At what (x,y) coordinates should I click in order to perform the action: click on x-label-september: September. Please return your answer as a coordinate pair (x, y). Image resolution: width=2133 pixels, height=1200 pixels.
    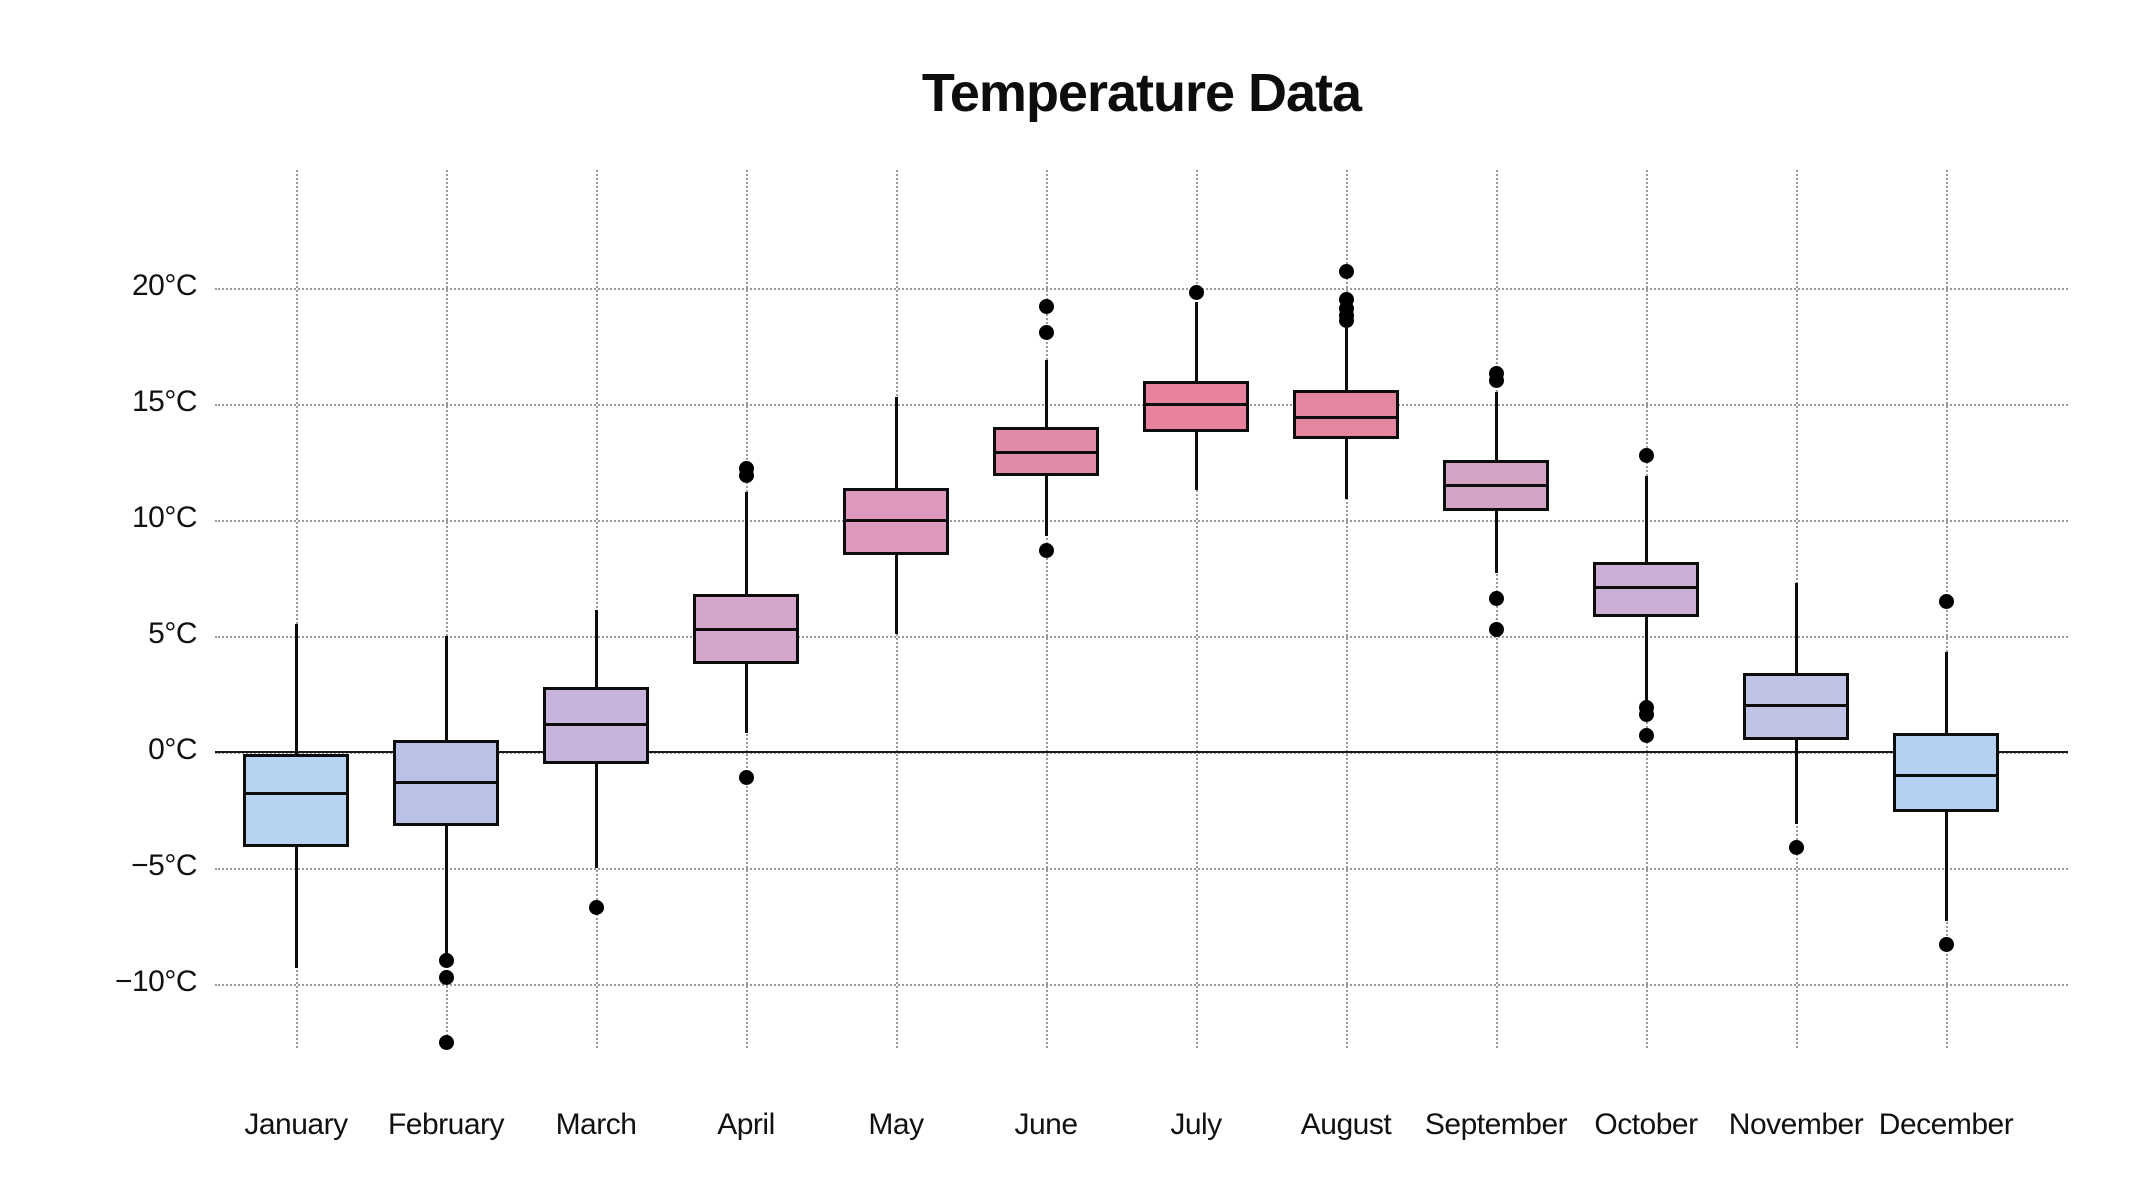
    Looking at the image, I should click on (1496, 1124).